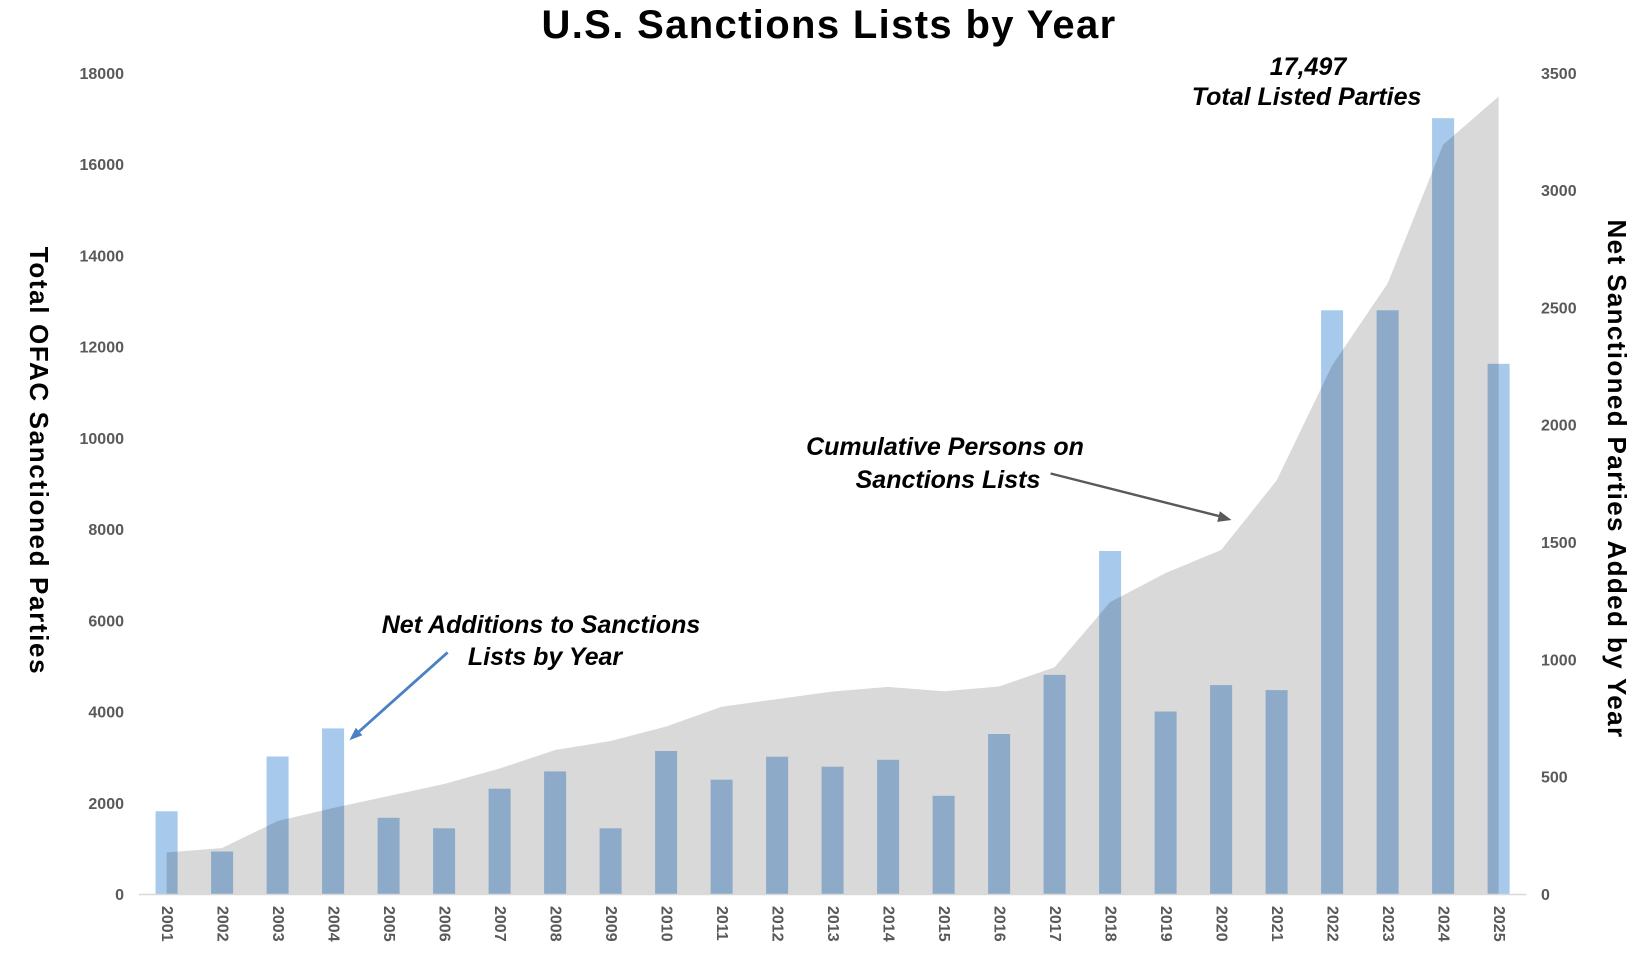 The height and width of the screenshot is (956, 1650). What do you see at coordinates (333, 924) in the screenshot?
I see `svg-text: 2004` at bounding box center [333, 924].